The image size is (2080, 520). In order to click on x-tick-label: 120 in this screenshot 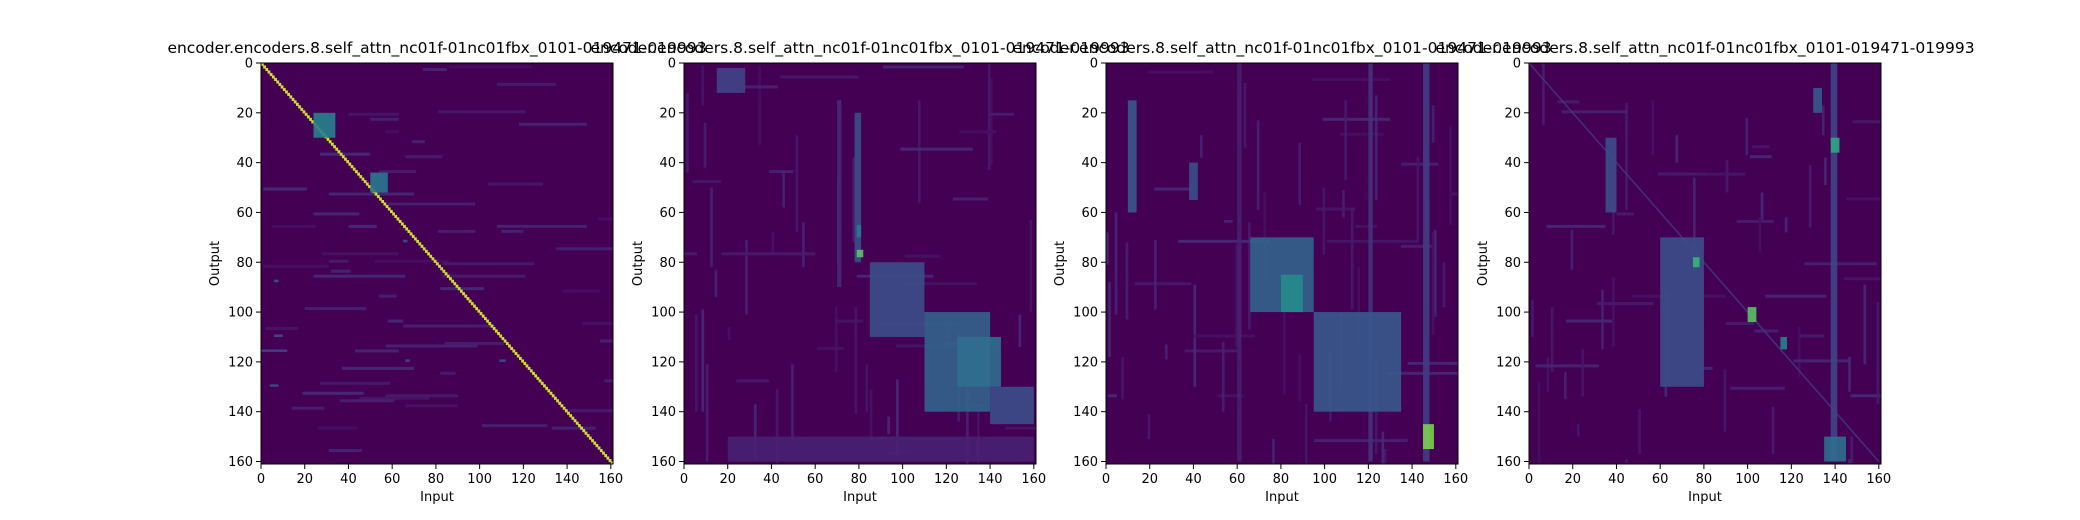, I will do `click(946, 479)`.